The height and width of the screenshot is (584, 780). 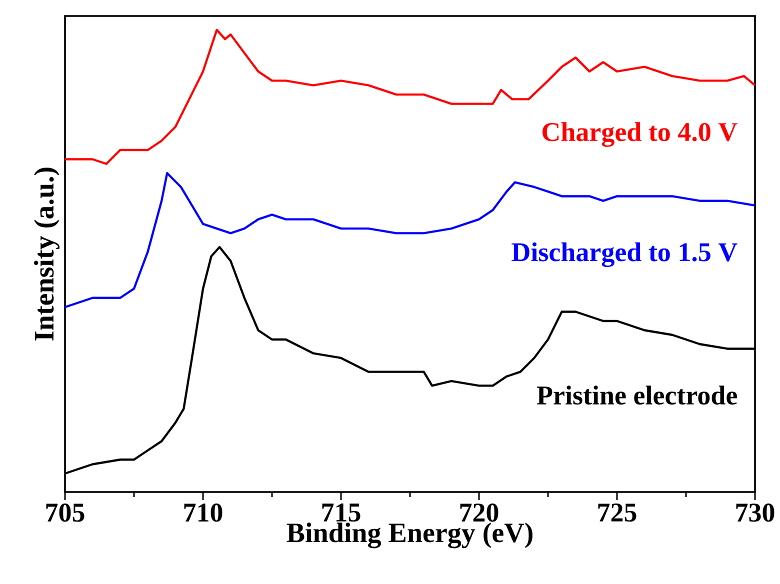 What do you see at coordinates (479, 513) in the screenshot?
I see `x-tick-label: 720` at bounding box center [479, 513].